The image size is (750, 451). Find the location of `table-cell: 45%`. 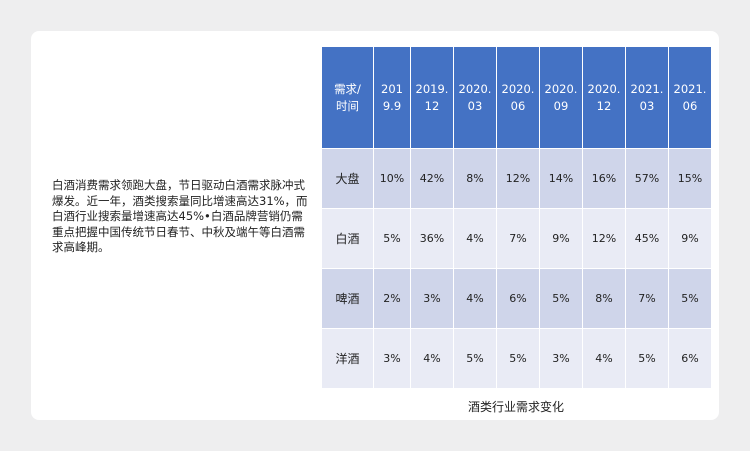

table-cell: 45% is located at coordinates (647, 238).